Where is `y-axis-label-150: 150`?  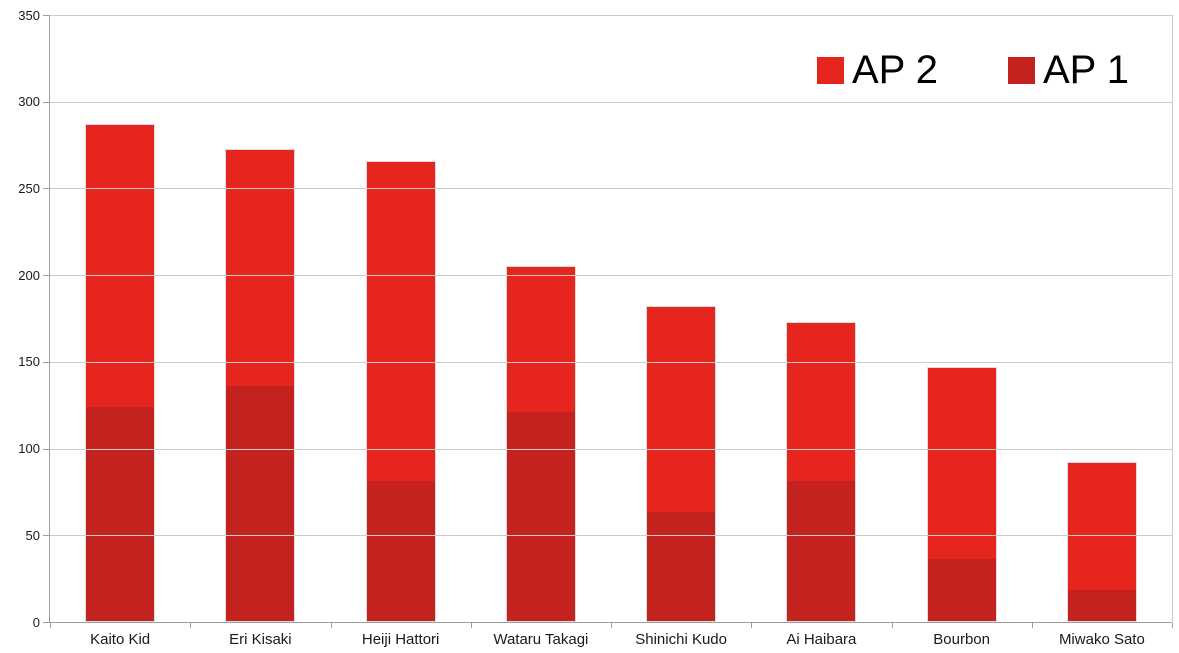
y-axis-label-150: 150 is located at coordinates (29, 362).